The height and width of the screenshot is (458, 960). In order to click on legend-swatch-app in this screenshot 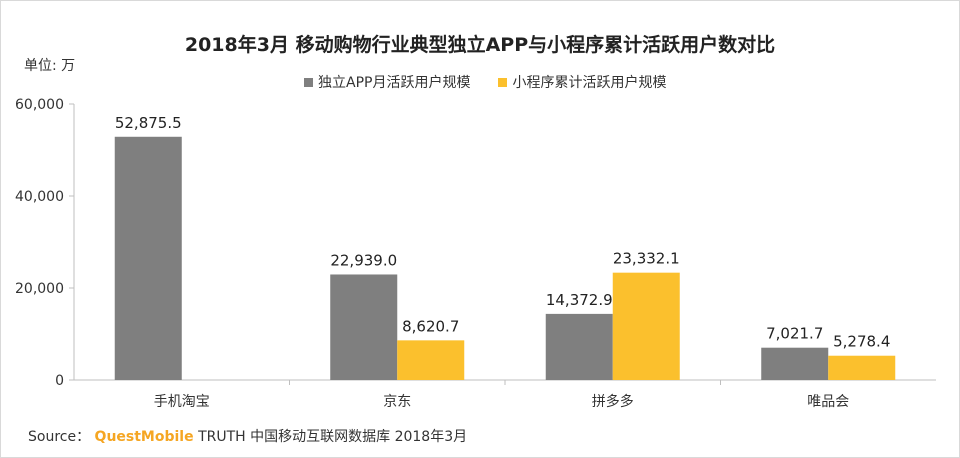, I will do `click(308, 82)`.